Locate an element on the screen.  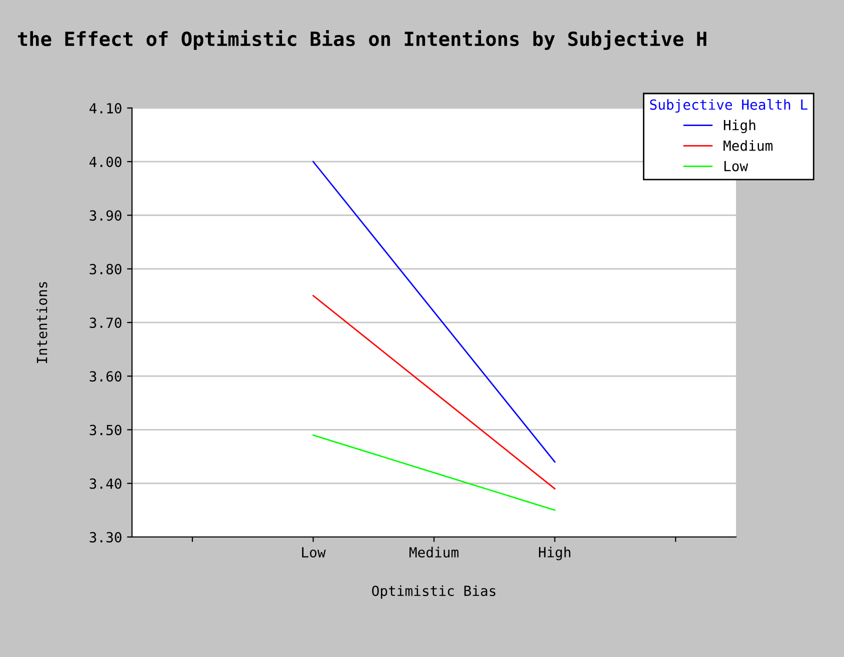
y-tick-label: 4.00 is located at coordinates (106, 162).